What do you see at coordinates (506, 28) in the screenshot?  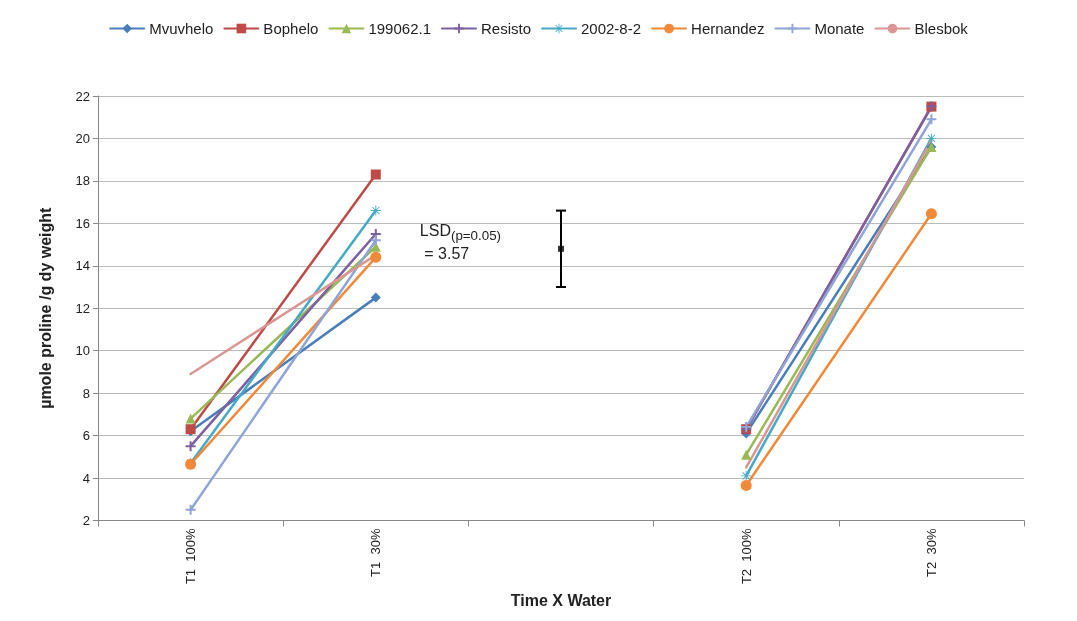 I see `legend-label: Resisto` at bounding box center [506, 28].